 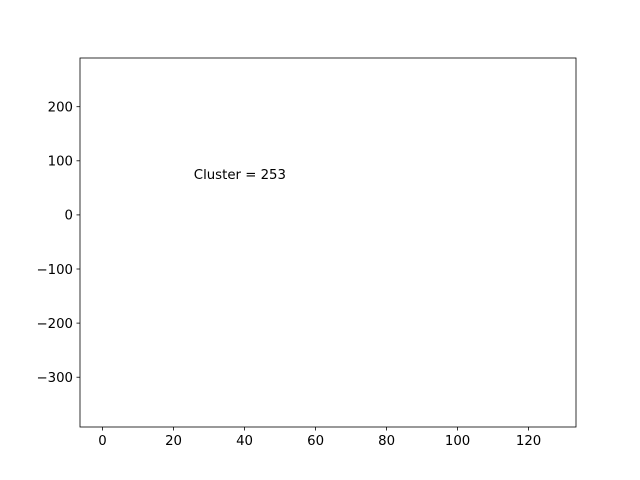 I want to click on x-tick-label: 40, so click(x=244, y=441).